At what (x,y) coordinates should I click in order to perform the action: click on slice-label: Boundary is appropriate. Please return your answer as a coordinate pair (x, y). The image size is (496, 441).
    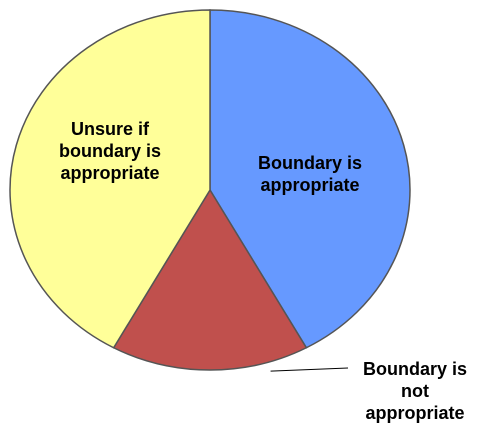
    Looking at the image, I should click on (310, 174).